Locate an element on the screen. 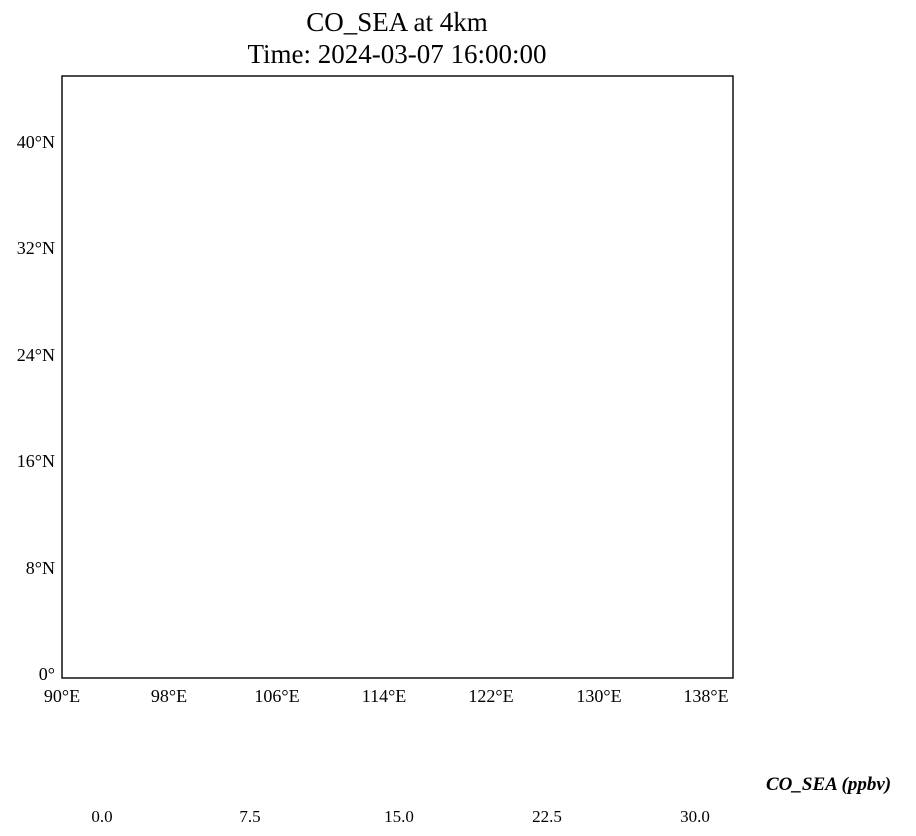  x-tick-label-6: 138°E is located at coordinates (705, 696).